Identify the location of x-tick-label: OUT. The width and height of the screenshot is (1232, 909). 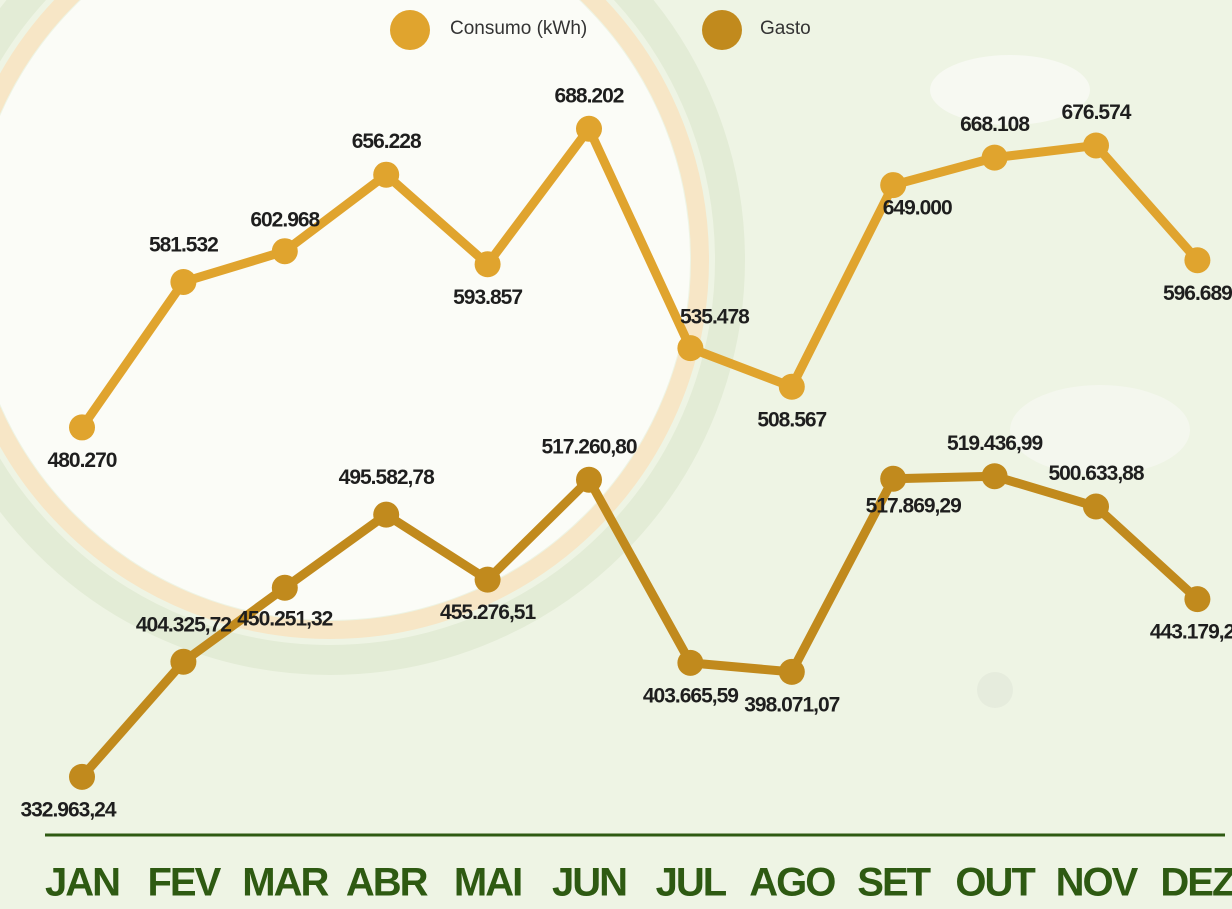
(995, 883).